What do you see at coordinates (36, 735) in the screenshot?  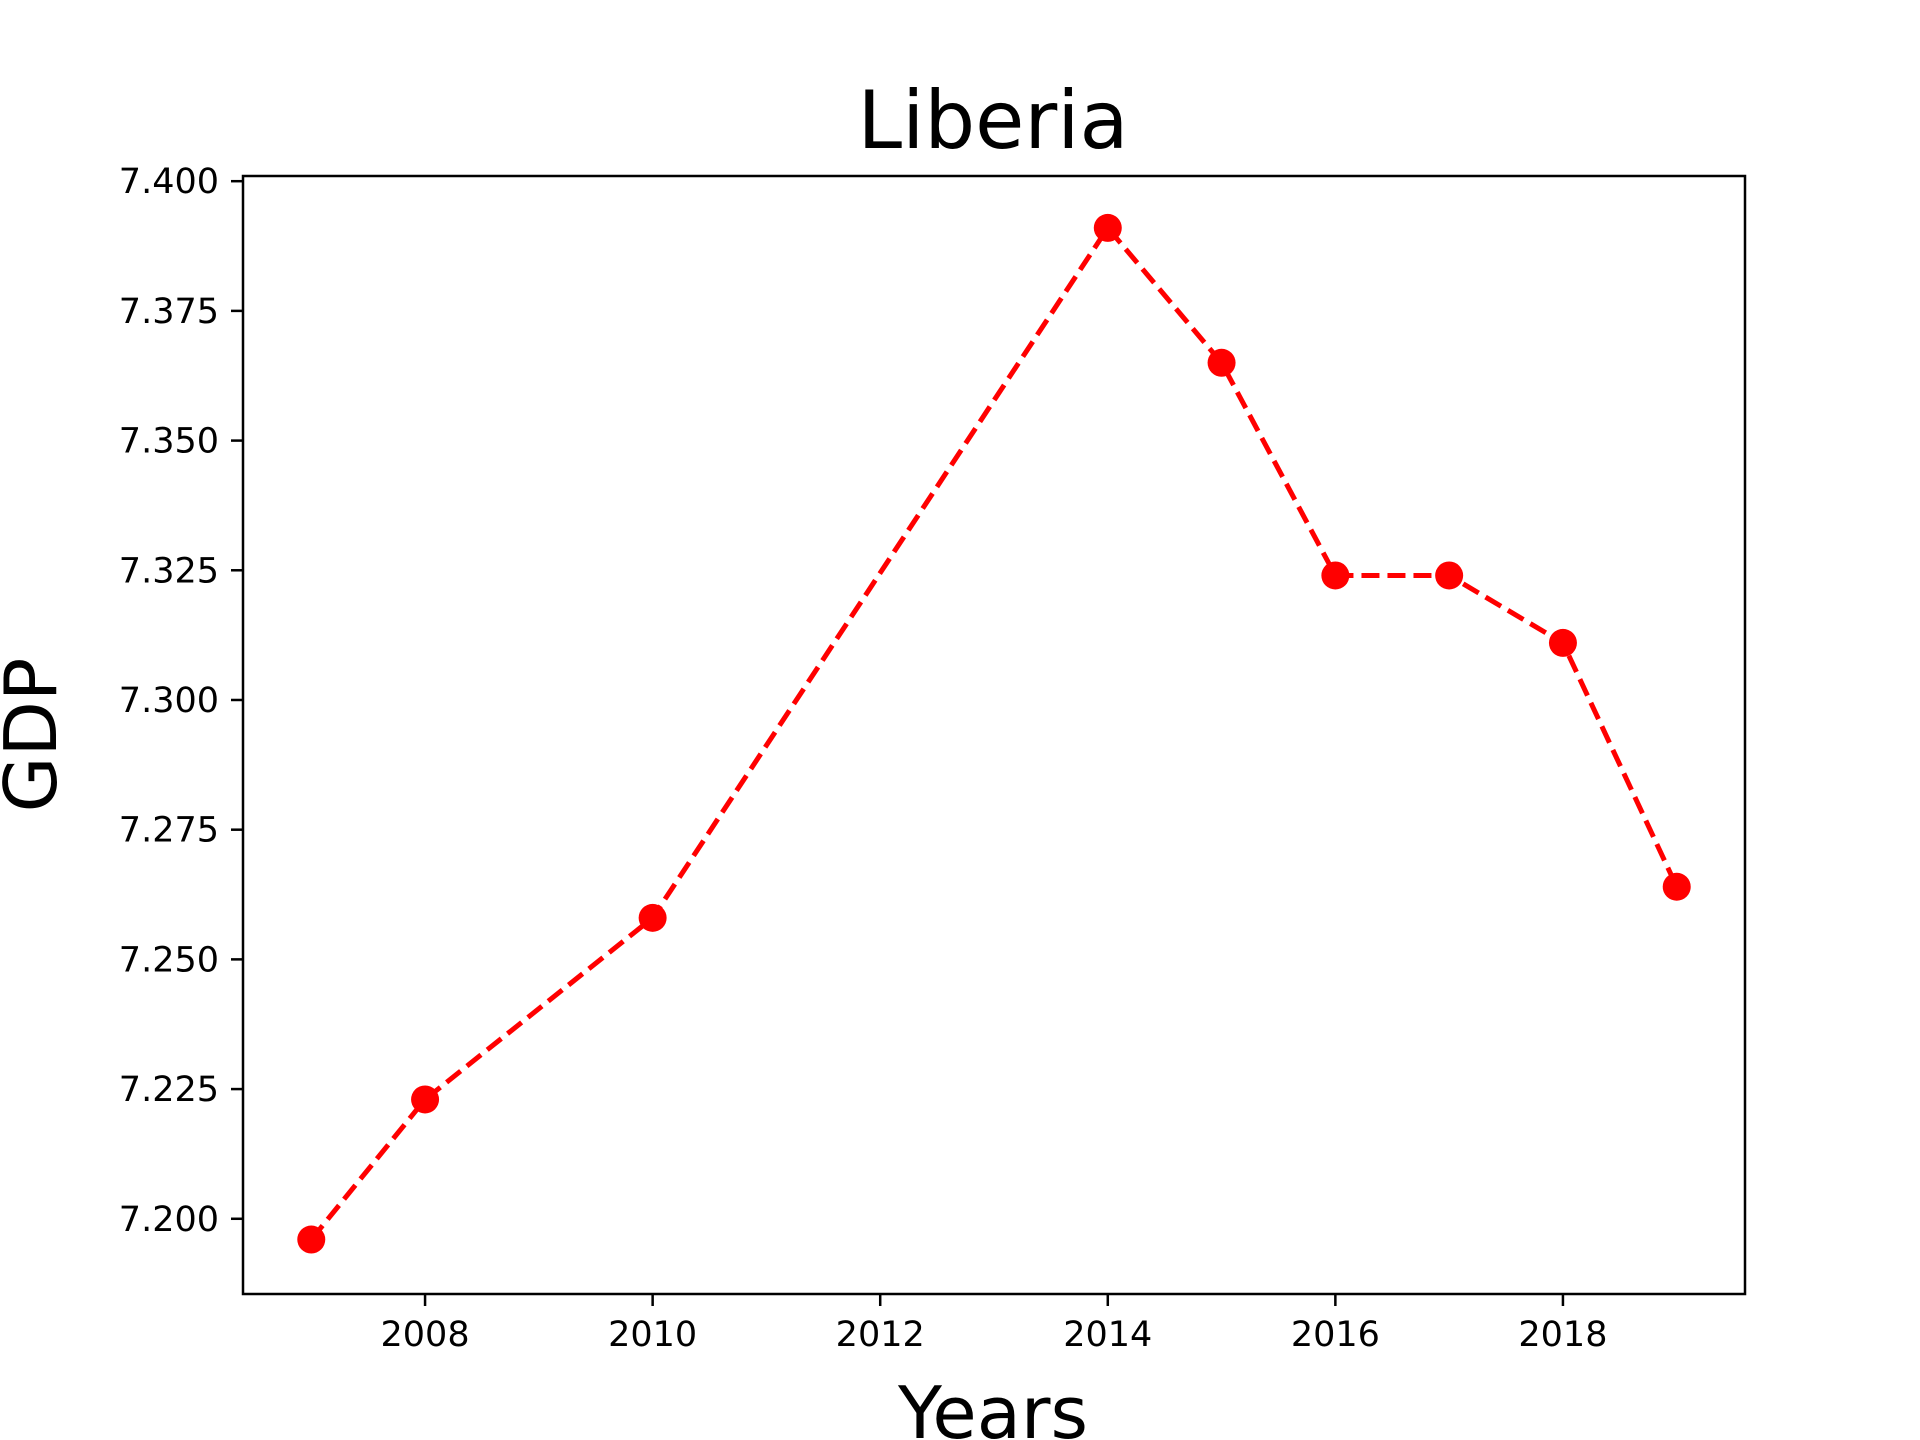 I see `y-axis-label: GDP` at bounding box center [36, 735].